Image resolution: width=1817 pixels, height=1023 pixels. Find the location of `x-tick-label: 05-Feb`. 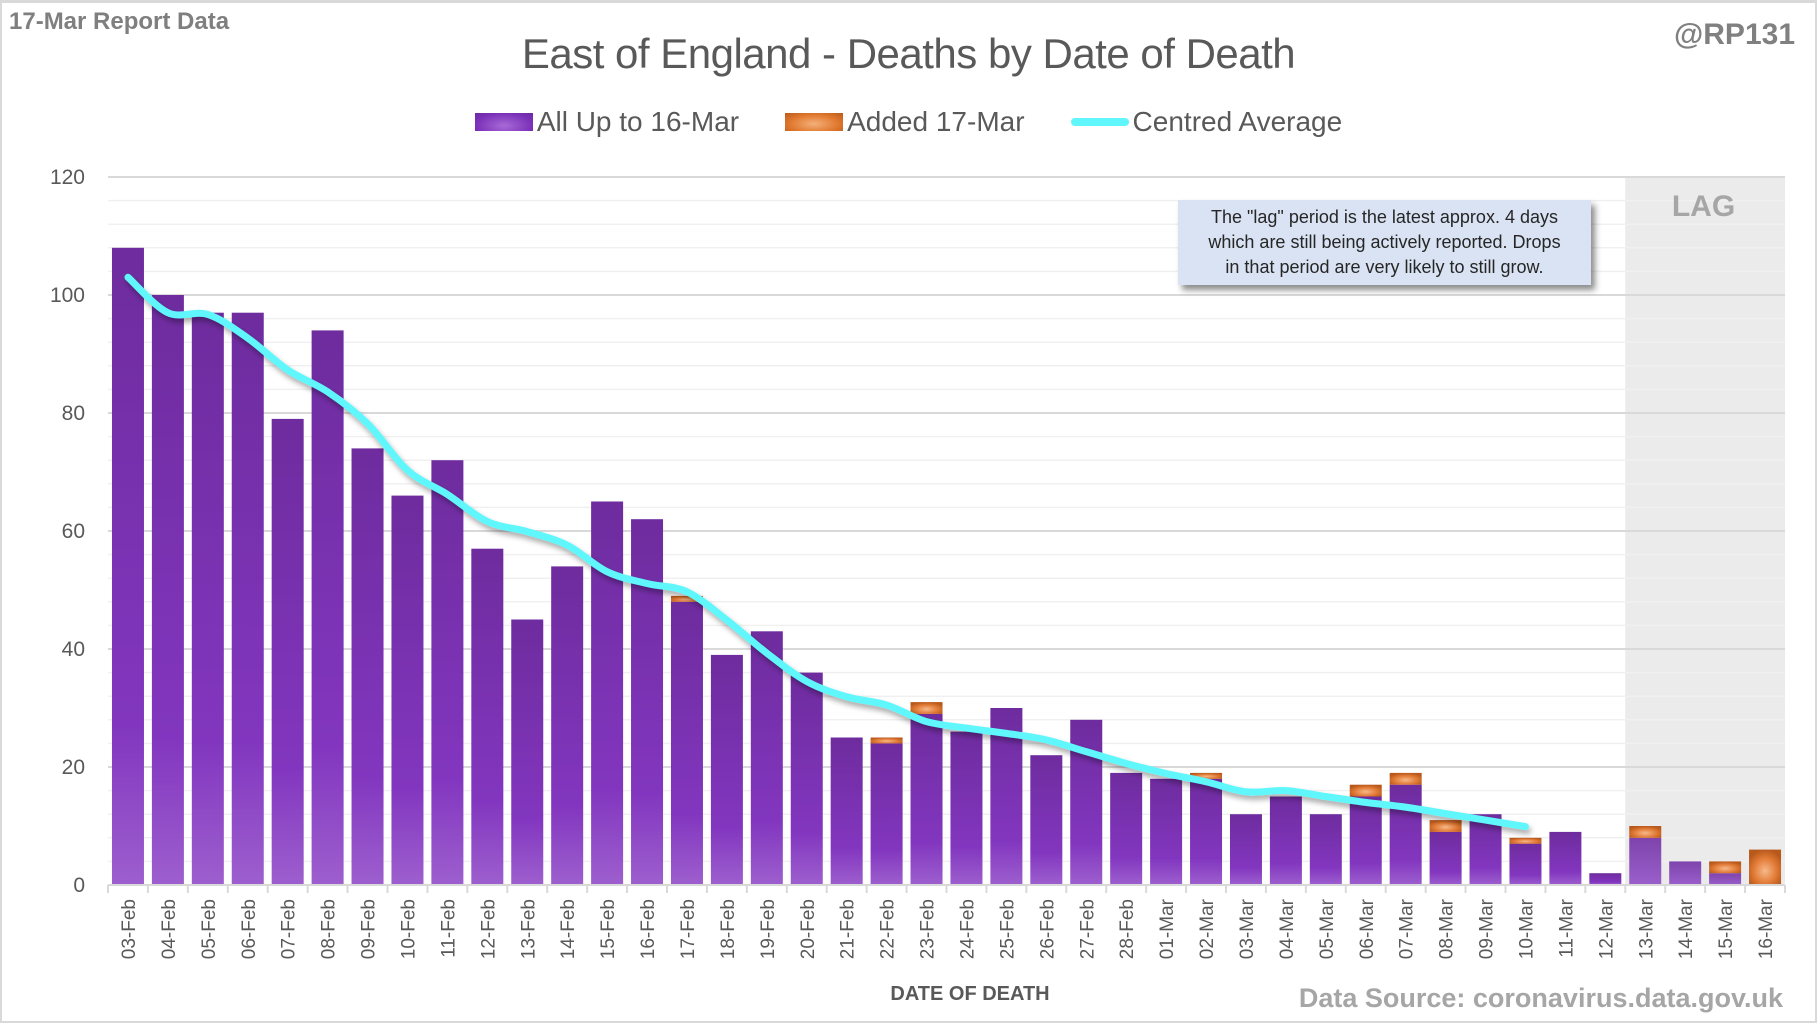

x-tick-label: 05-Feb is located at coordinates (209, 929).